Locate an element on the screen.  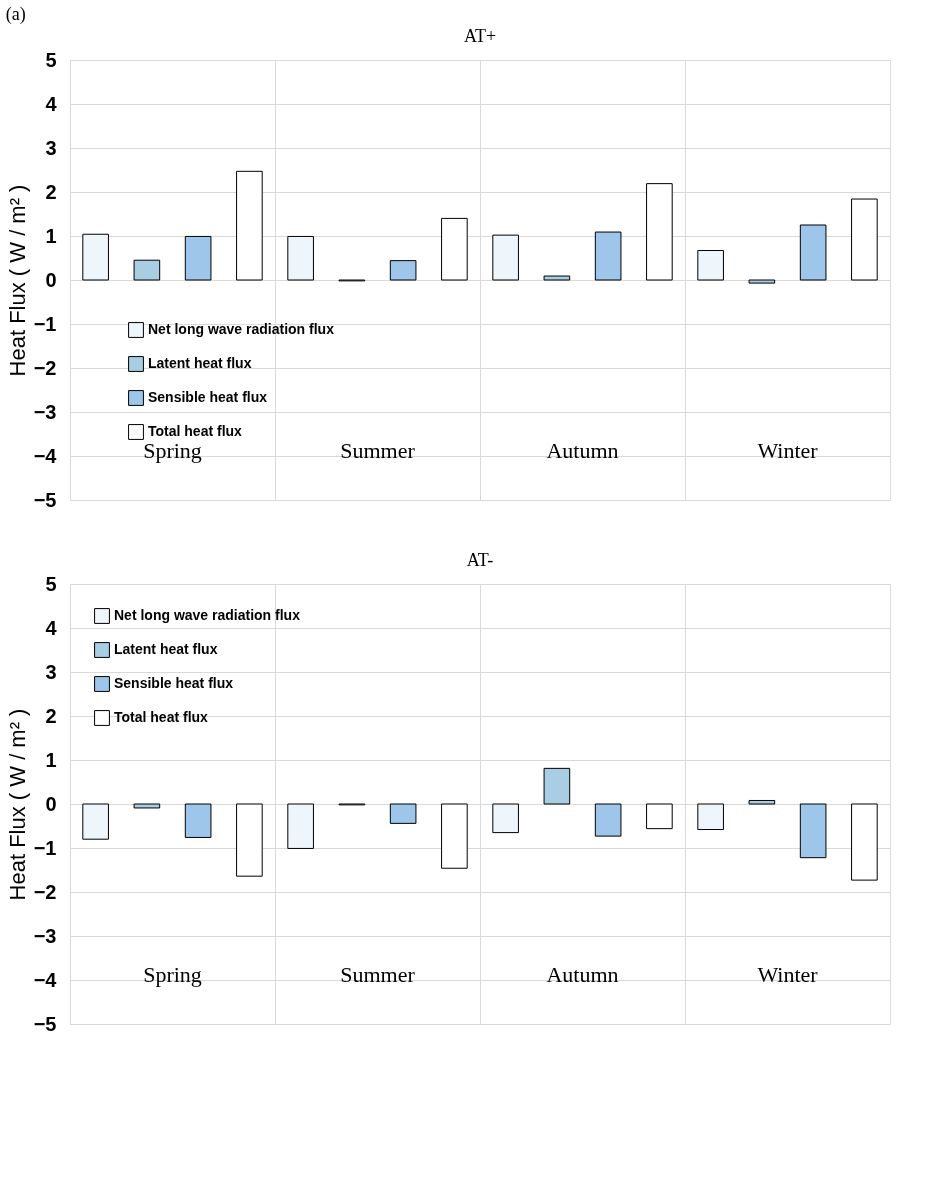
chart-title: AT- is located at coordinates (480, 560).